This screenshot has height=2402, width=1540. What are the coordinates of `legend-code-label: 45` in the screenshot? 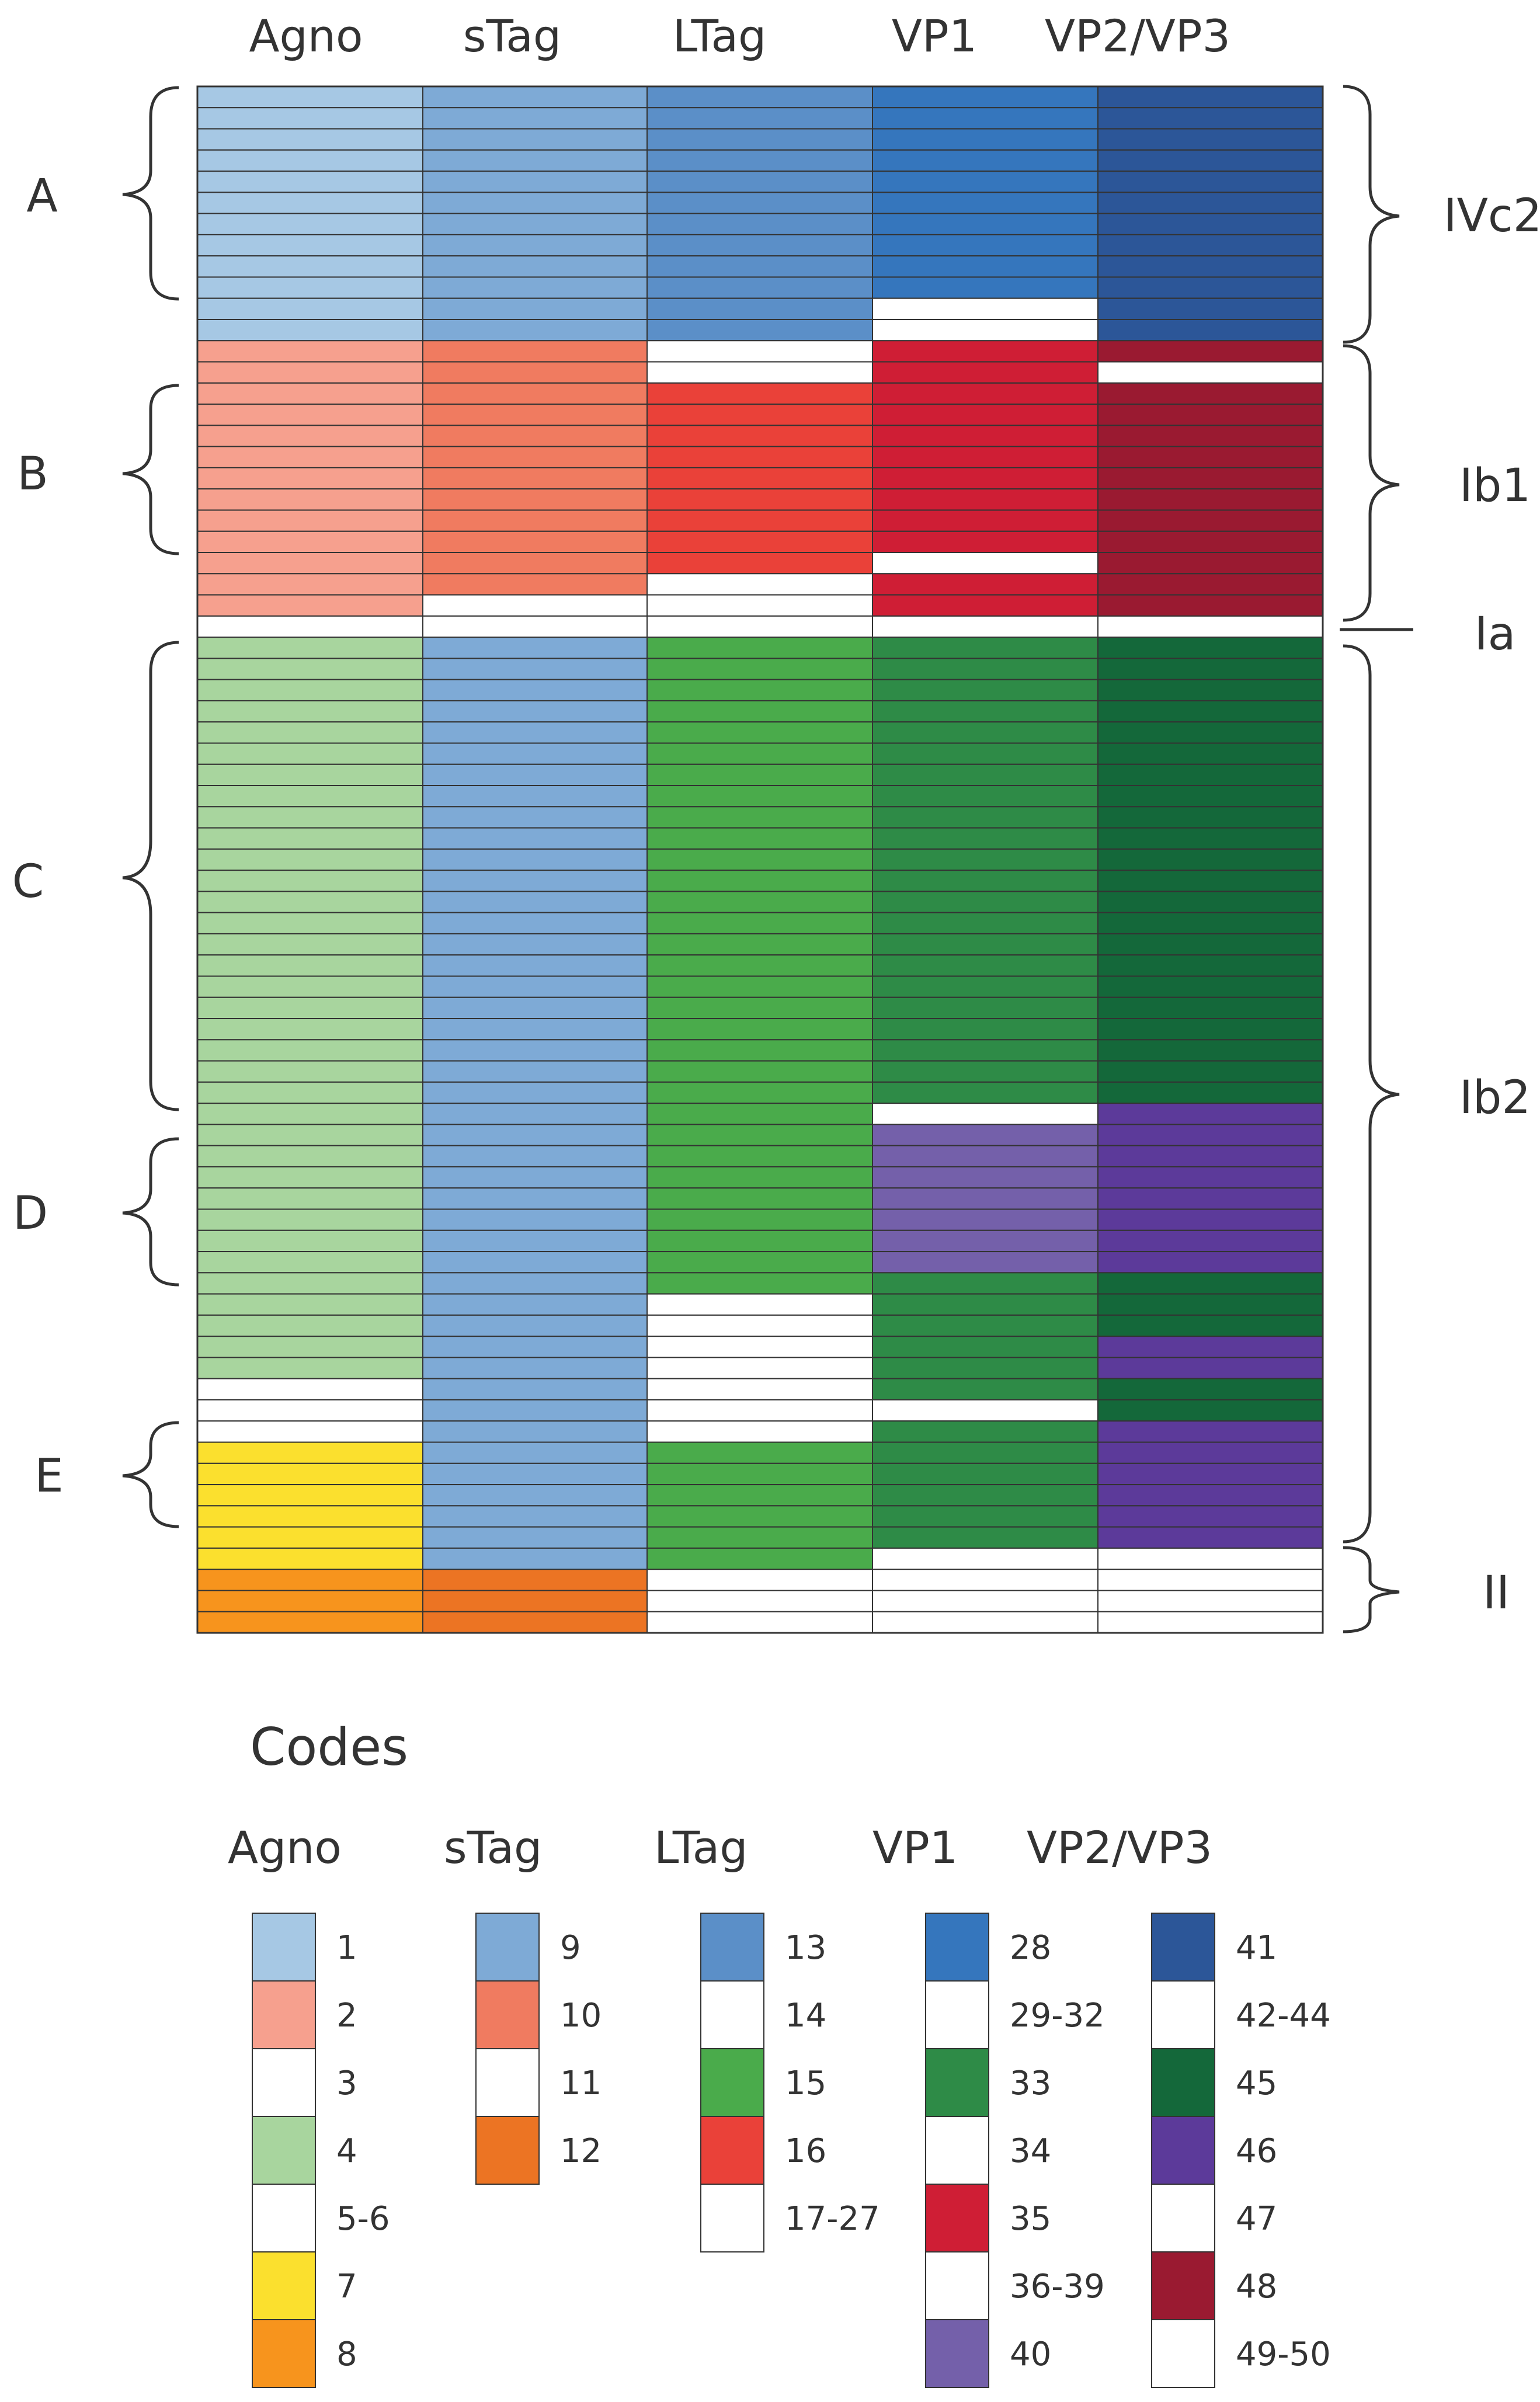 It's located at (1257, 2083).